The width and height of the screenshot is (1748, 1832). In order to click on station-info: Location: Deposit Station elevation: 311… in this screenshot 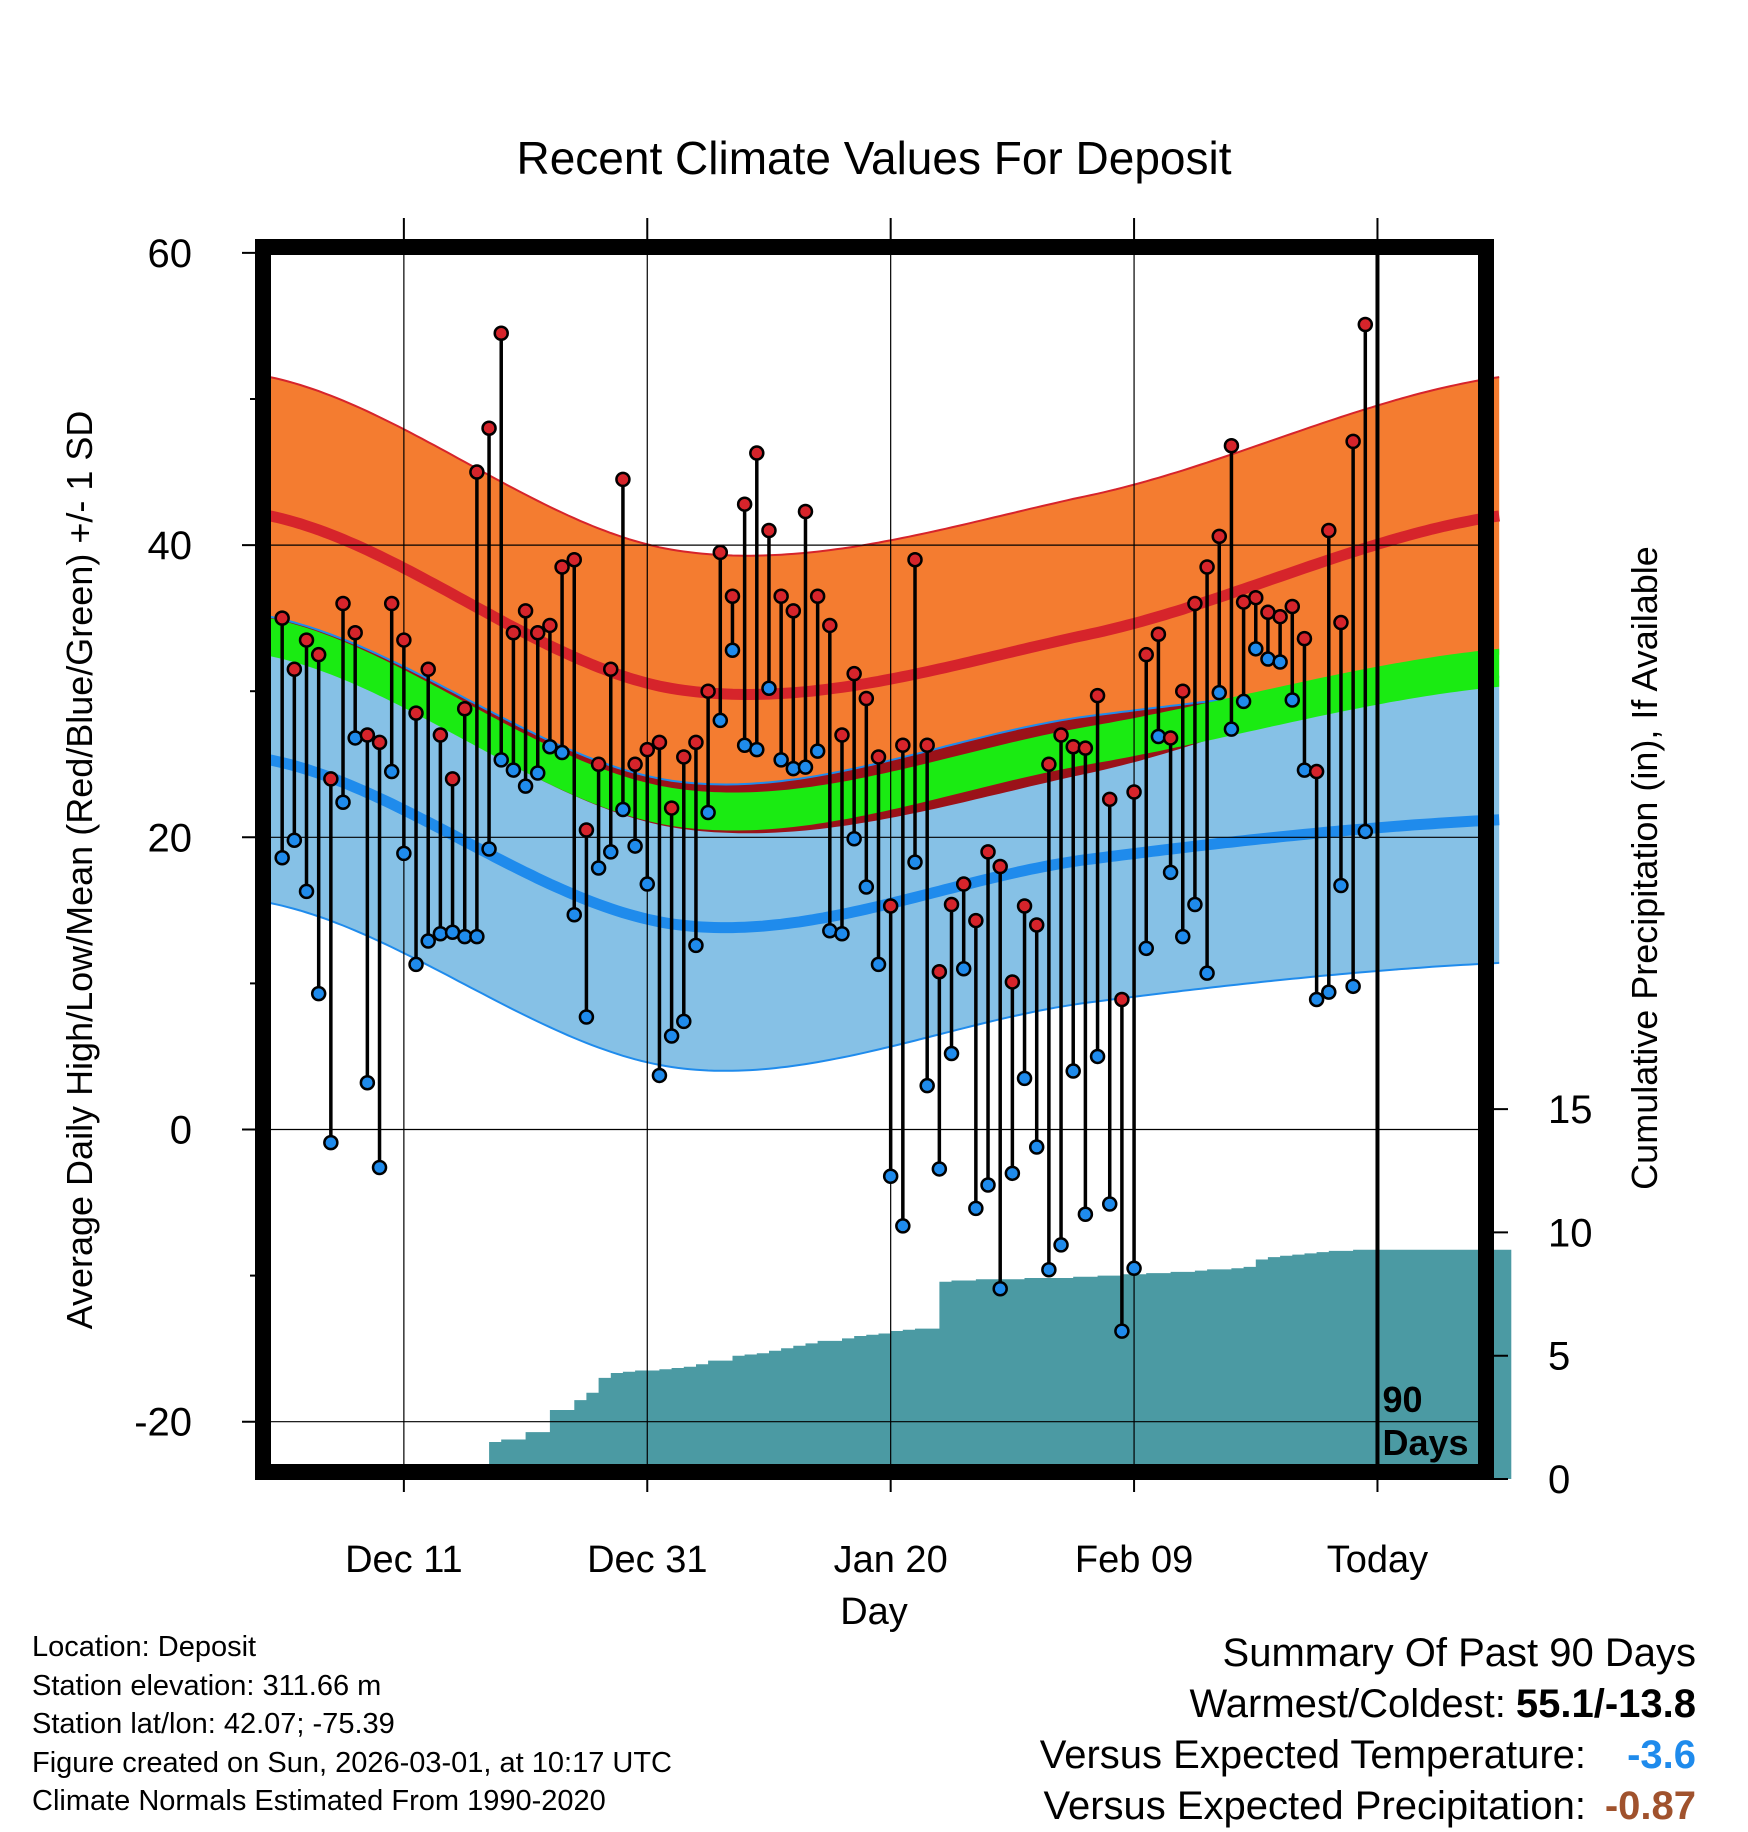, I will do `click(352, 1724)`.